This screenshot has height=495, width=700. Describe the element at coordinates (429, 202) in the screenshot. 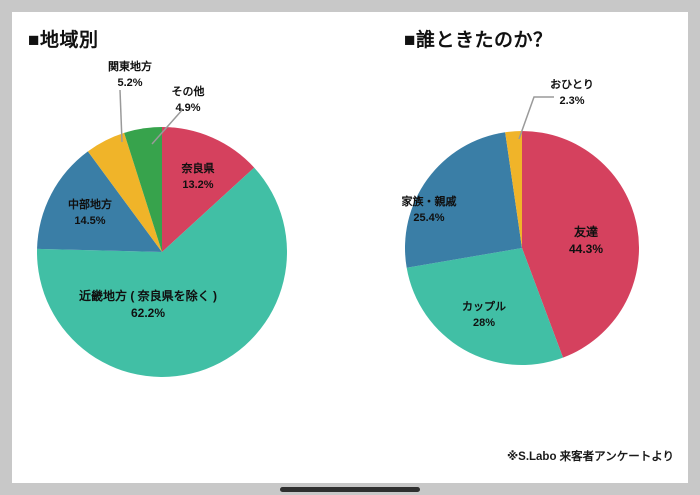

I see `segment-label-text: 家族・親戚` at that location.